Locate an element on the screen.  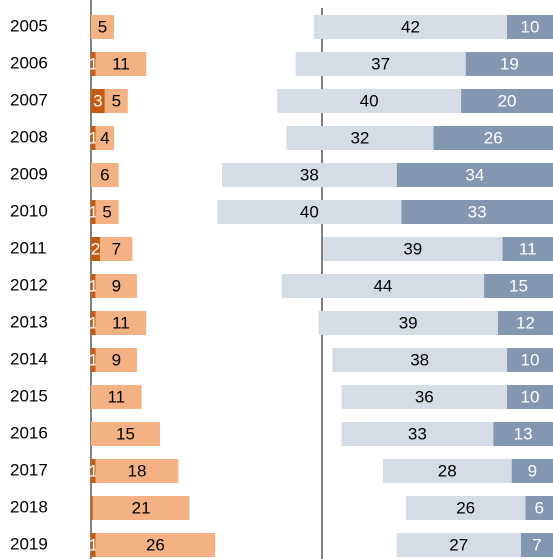
value-label: 19 is located at coordinates (509, 63).